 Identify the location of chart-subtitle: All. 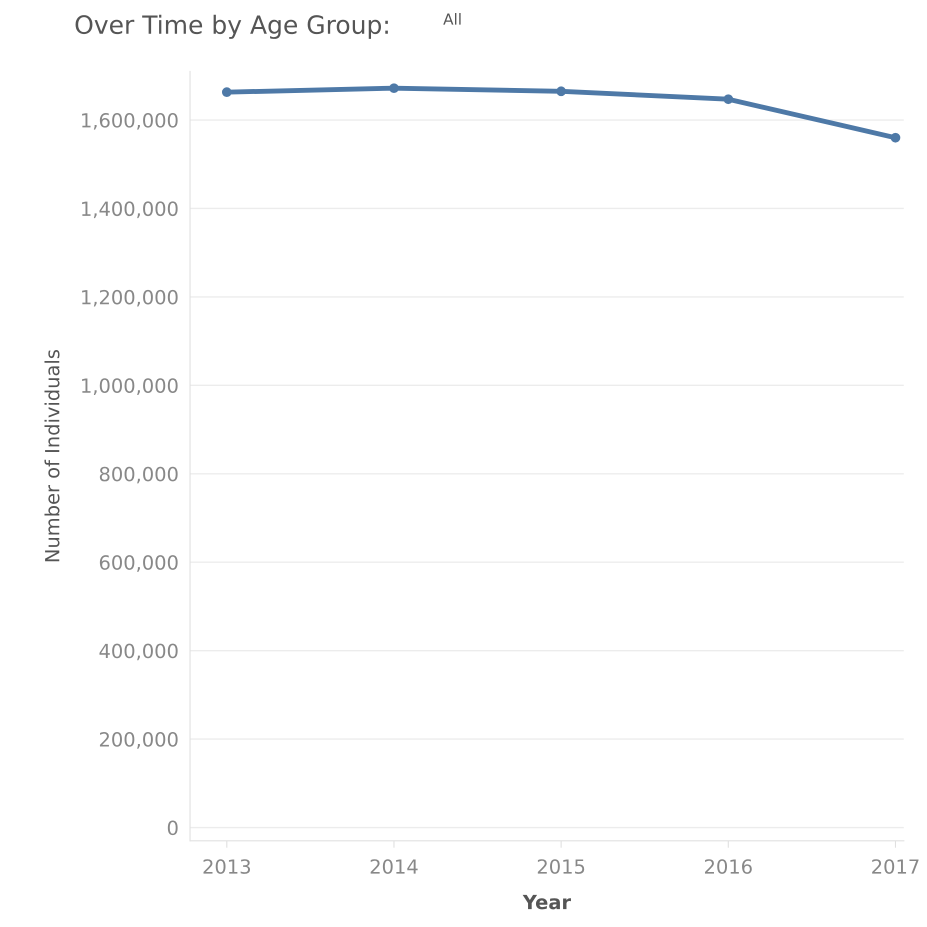
(452, 19).